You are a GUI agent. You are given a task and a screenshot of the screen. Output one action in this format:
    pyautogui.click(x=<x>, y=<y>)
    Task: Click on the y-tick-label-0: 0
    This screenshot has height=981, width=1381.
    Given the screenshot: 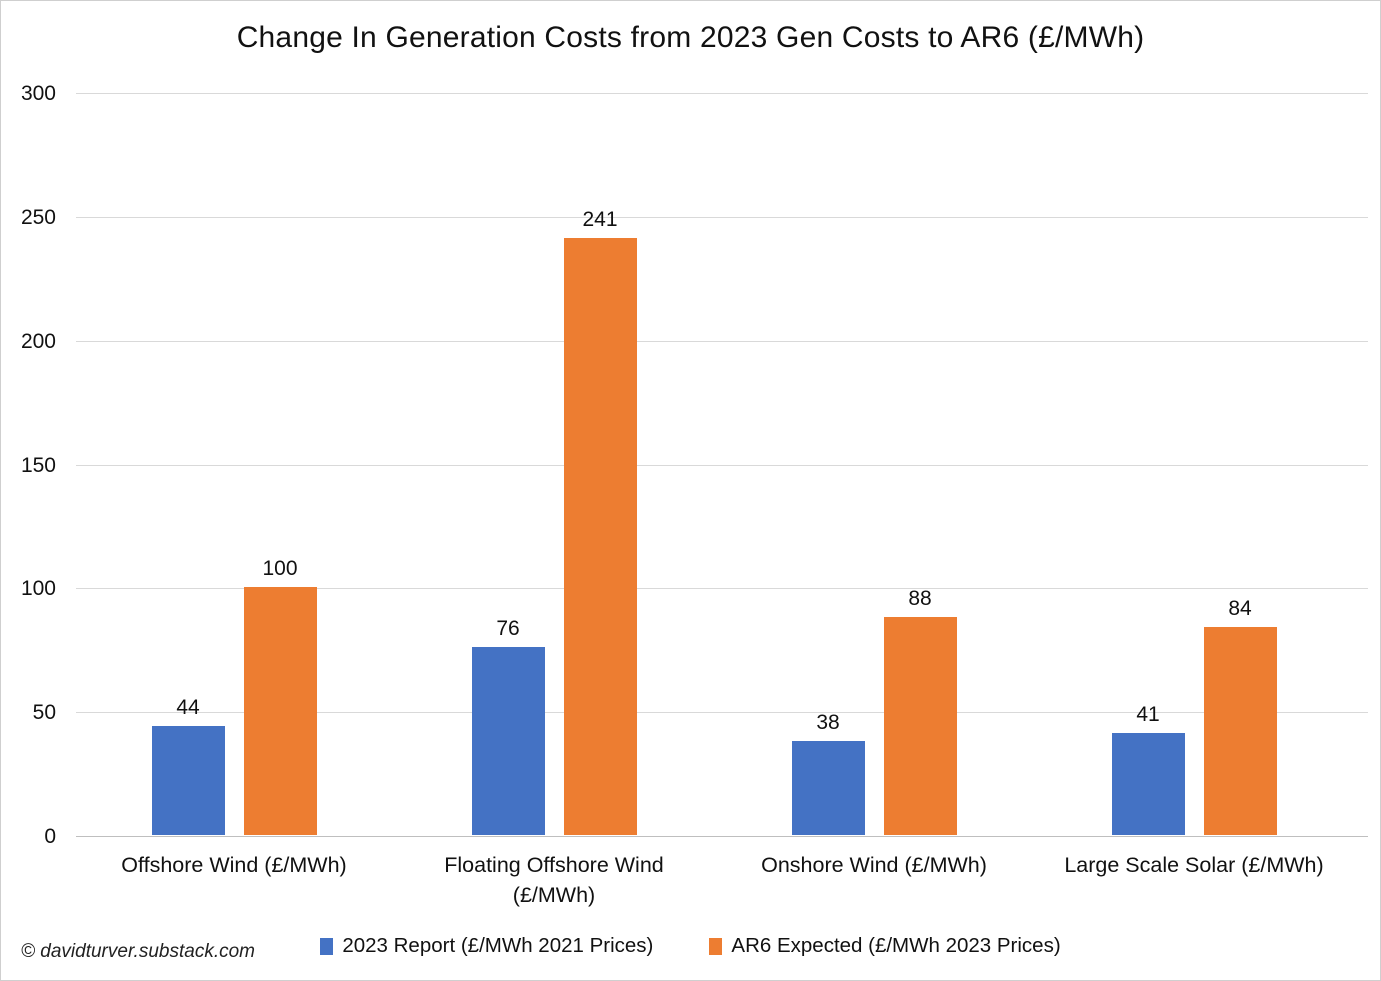 What is the action you would take?
    pyautogui.click(x=50, y=836)
    